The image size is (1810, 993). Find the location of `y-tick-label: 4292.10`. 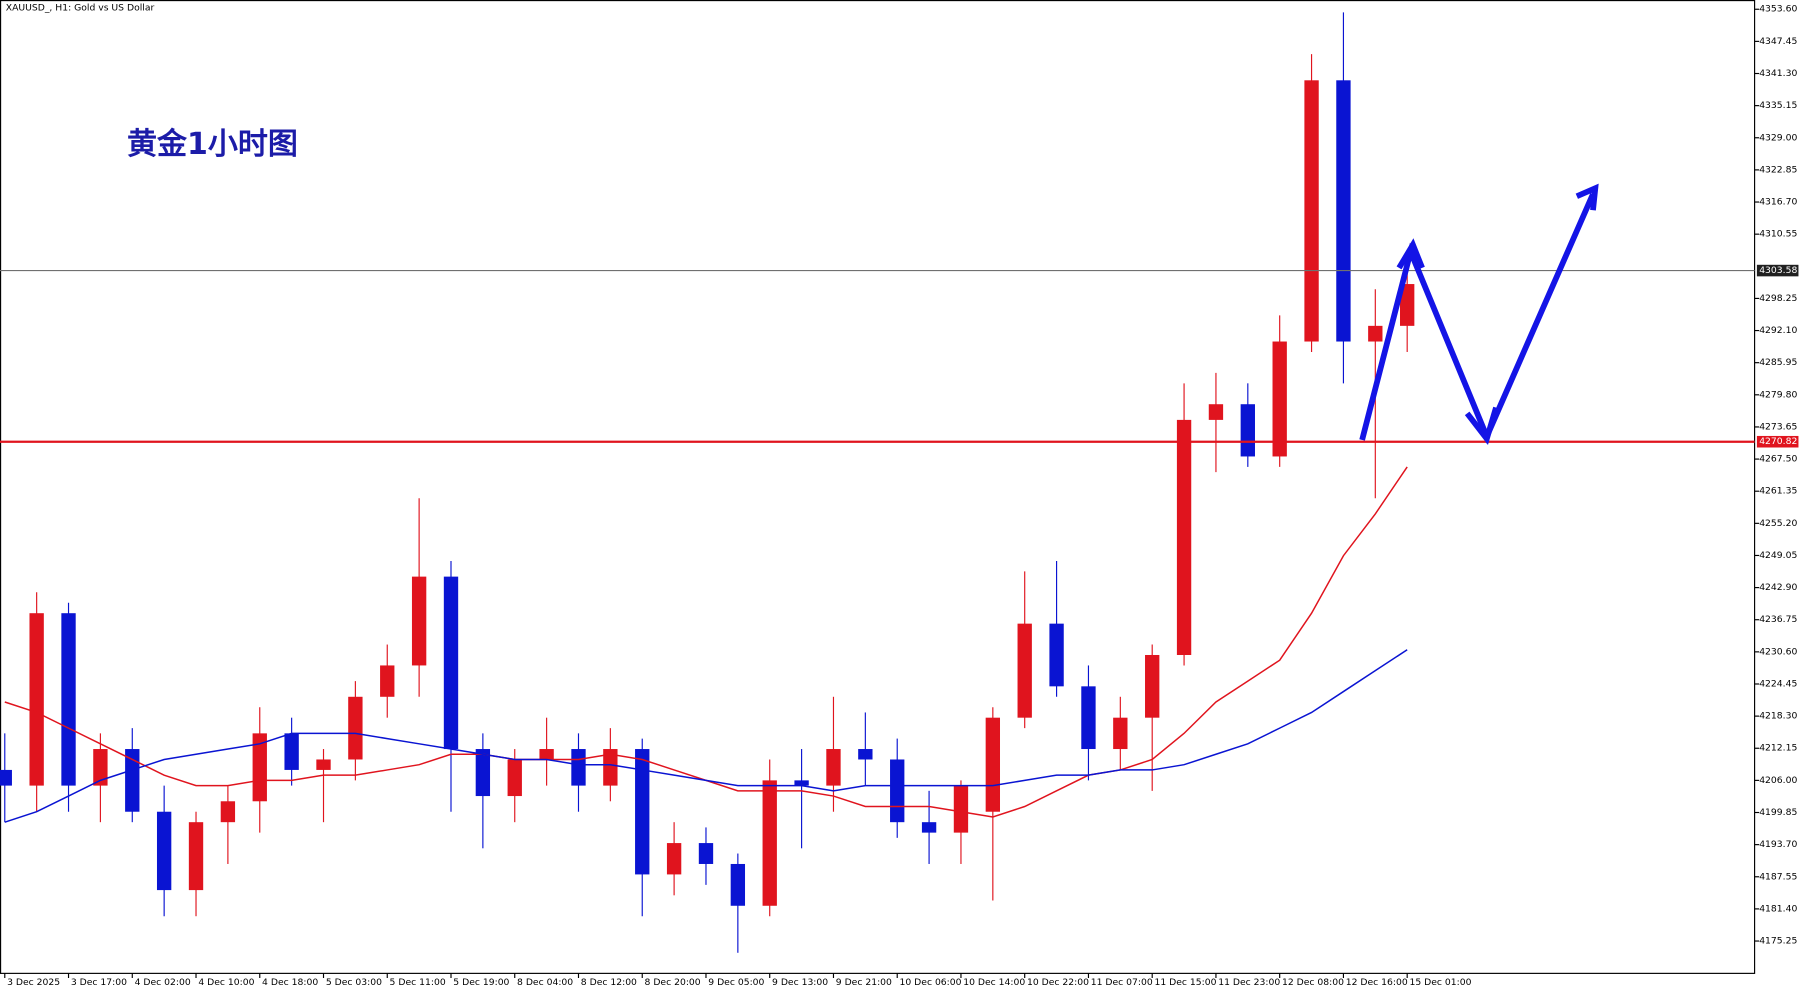

y-tick-label: 4292.10 is located at coordinates (1778, 330).